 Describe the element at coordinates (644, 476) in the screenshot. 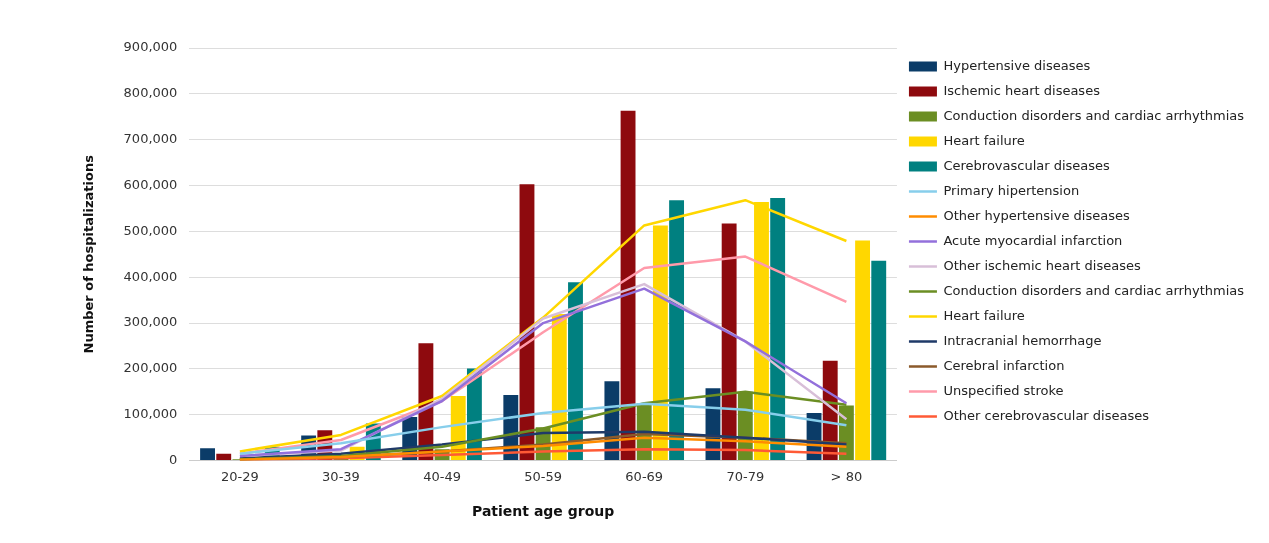

I see `x-tick-label: 60-69` at that location.